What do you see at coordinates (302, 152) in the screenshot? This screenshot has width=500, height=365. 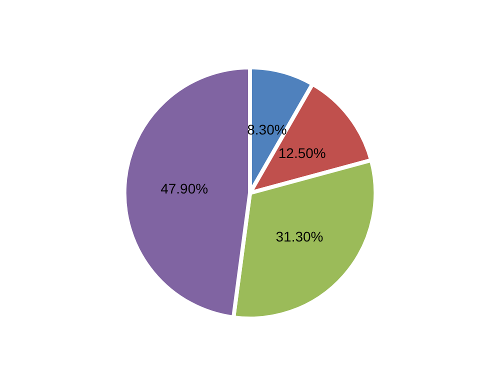 I see `data-label: 12.50%` at bounding box center [302, 152].